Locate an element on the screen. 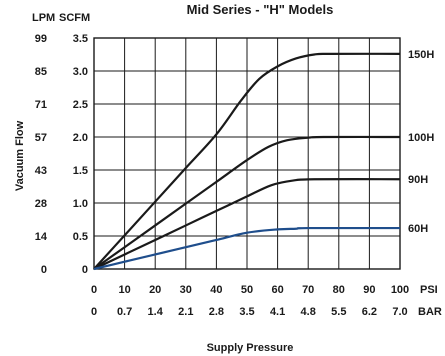 Image resolution: width=445 pixels, height=356 pixels. x-ticks-psi: 0 10 20 30 40 50 60 70 80 90 100 is located at coordinates (250, 290).